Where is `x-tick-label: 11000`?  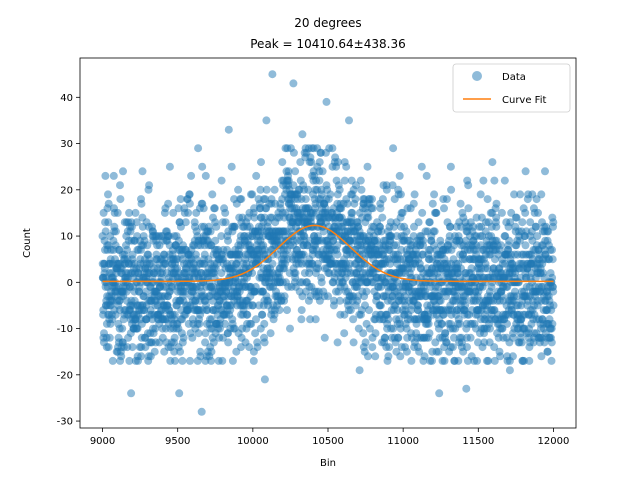
x-tick-label: 11000 is located at coordinates (403, 441).